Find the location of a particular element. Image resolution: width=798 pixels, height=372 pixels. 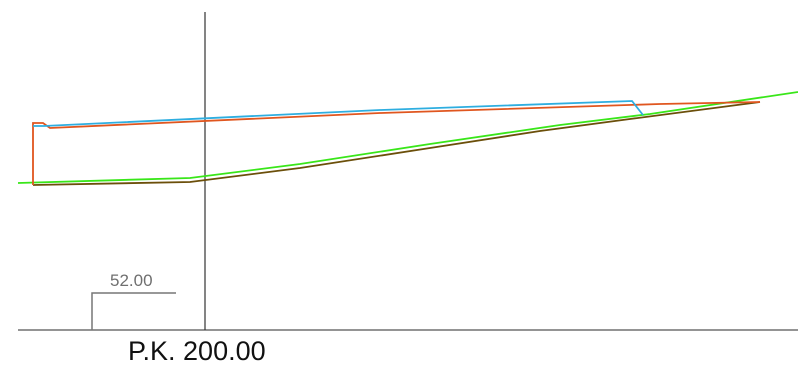

datum-reference-bracket is located at coordinates (133, 311).